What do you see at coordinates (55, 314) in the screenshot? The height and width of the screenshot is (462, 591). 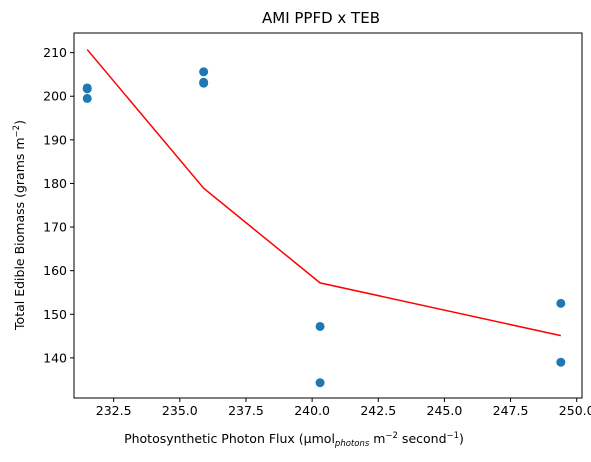 I see `y-tick-label: 150` at bounding box center [55, 314].